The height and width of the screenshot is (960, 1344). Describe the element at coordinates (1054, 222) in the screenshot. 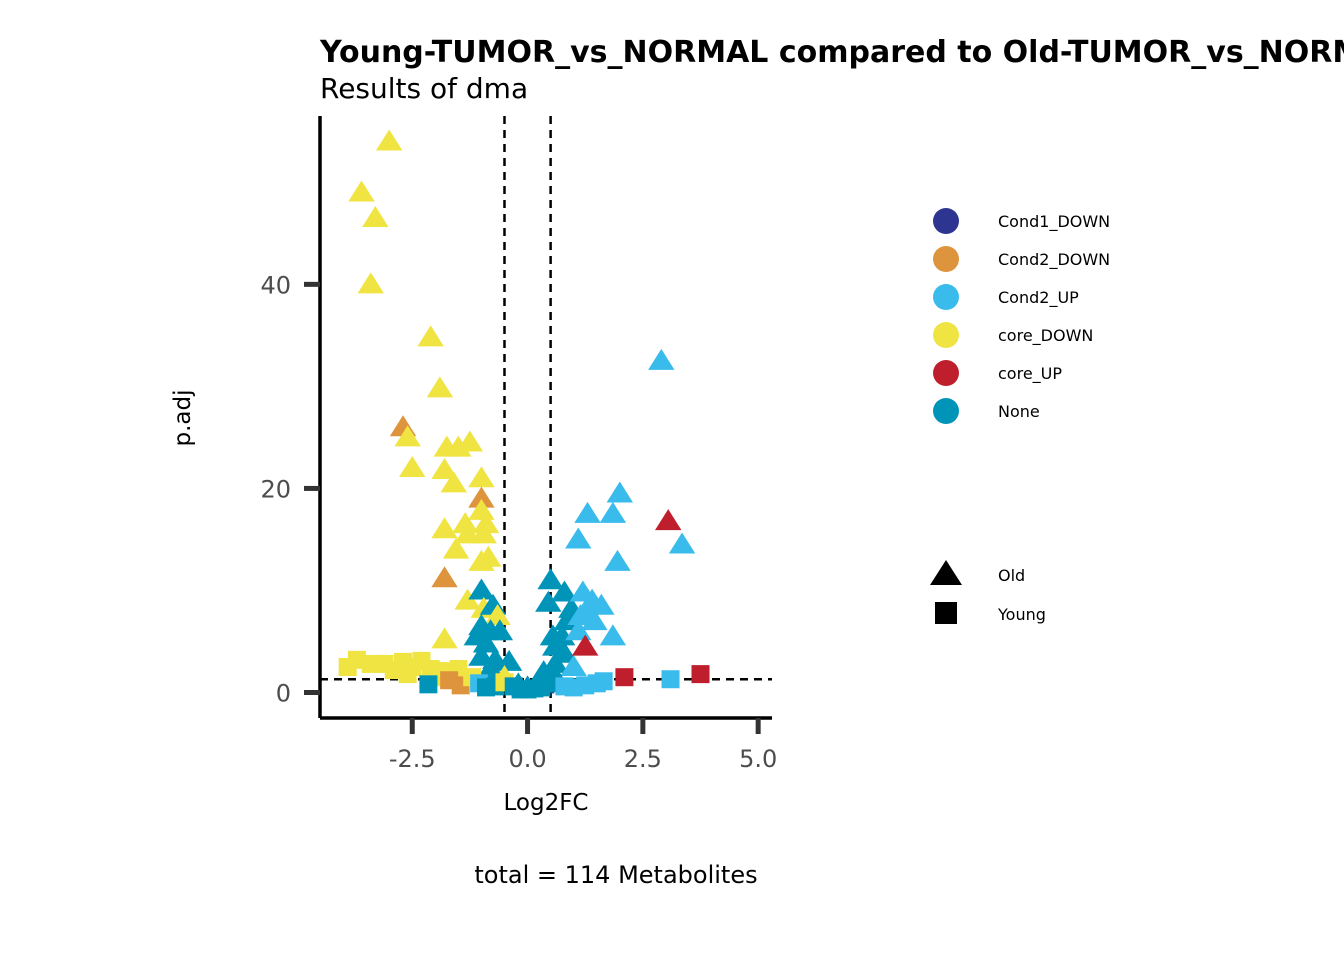

I see `legend-color-label: Cond1_DOWN` at that location.